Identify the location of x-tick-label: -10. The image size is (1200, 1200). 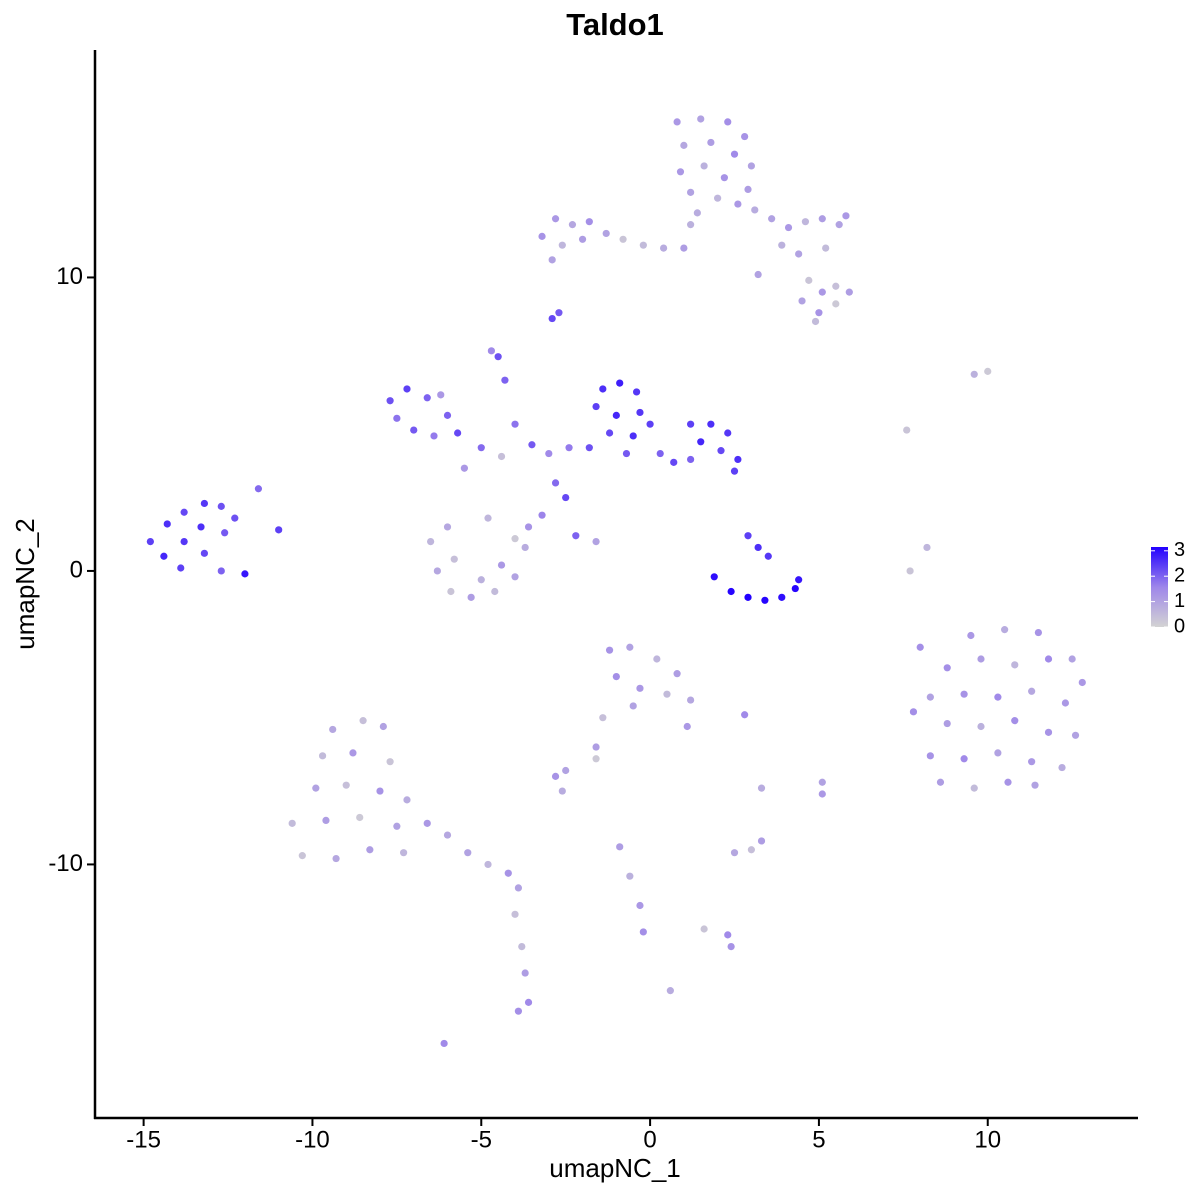
(312, 1139).